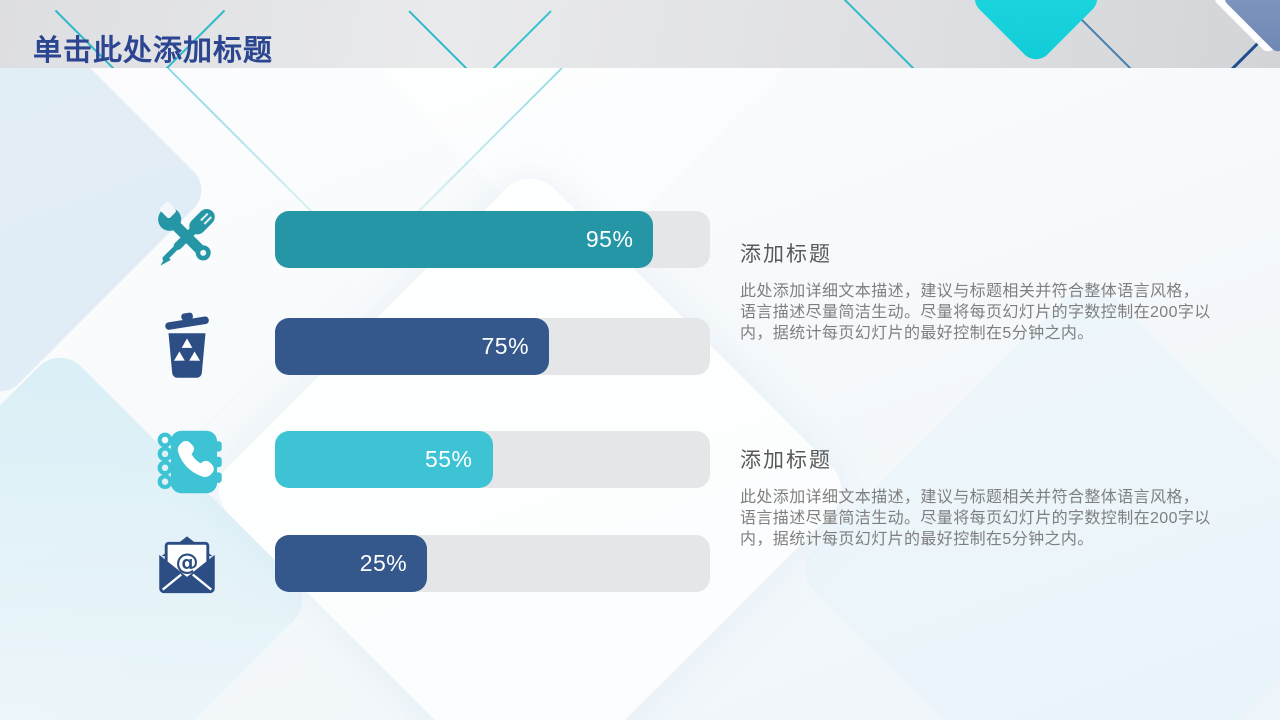 Image resolution: width=1280 pixels, height=720 pixels. I want to click on email-icon: @, so click(187, 563).